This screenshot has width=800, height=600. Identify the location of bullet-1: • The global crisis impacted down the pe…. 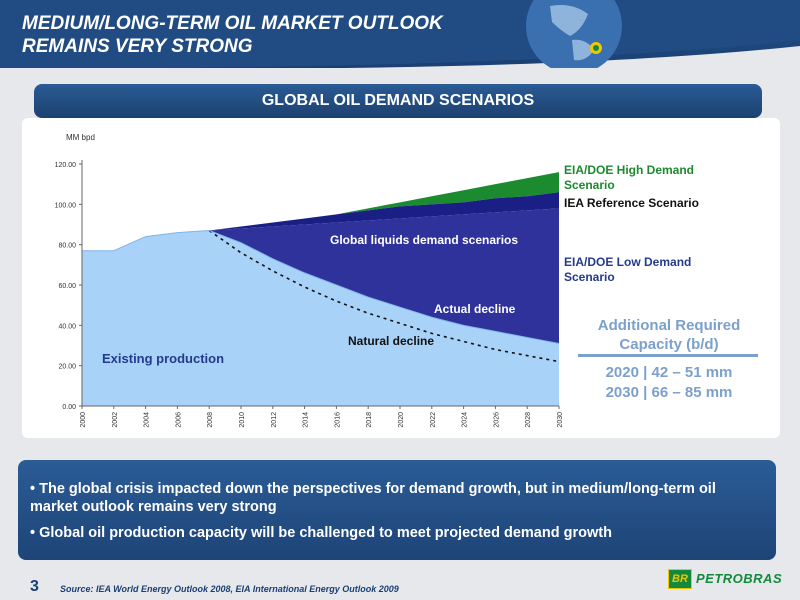
(373, 498).